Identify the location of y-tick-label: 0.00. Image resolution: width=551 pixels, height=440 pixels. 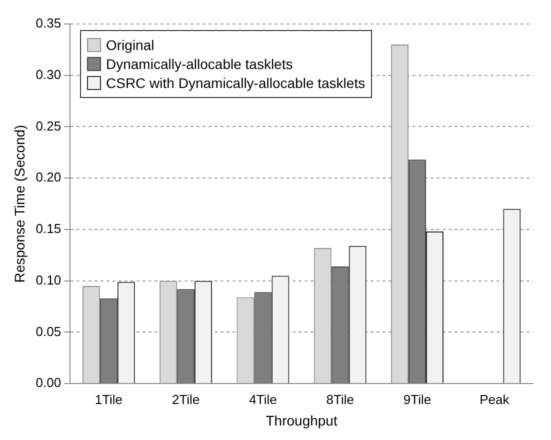
(49, 382).